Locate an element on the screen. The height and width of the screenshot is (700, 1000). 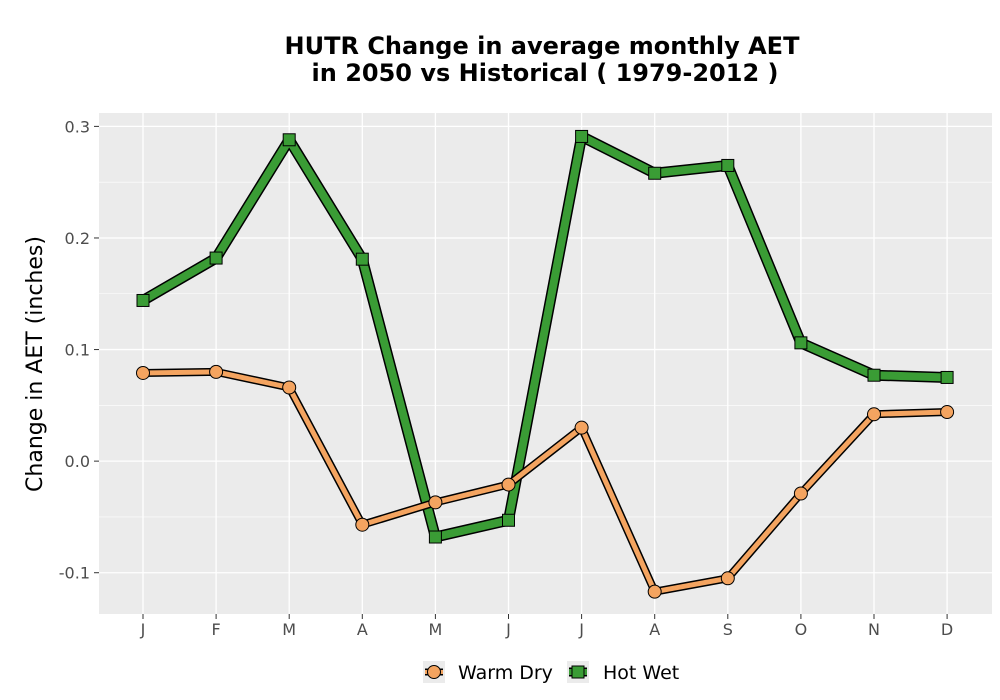
x-tick-label: F is located at coordinates (215, 629).